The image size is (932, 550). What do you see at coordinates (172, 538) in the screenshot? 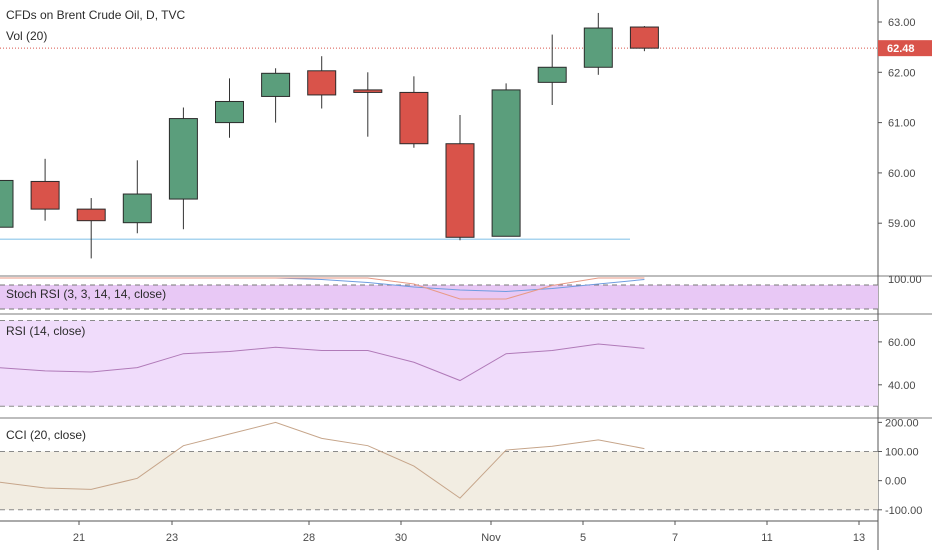
I see `x-tick-label: 23` at bounding box center [172, 538].